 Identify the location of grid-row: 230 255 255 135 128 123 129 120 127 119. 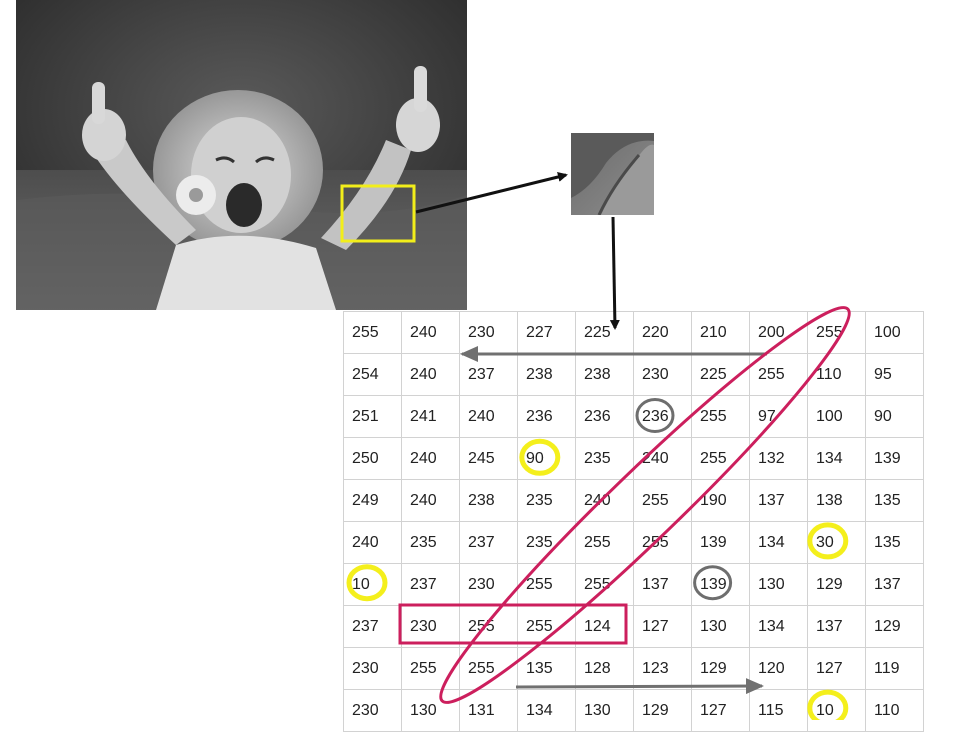
(633, 668).